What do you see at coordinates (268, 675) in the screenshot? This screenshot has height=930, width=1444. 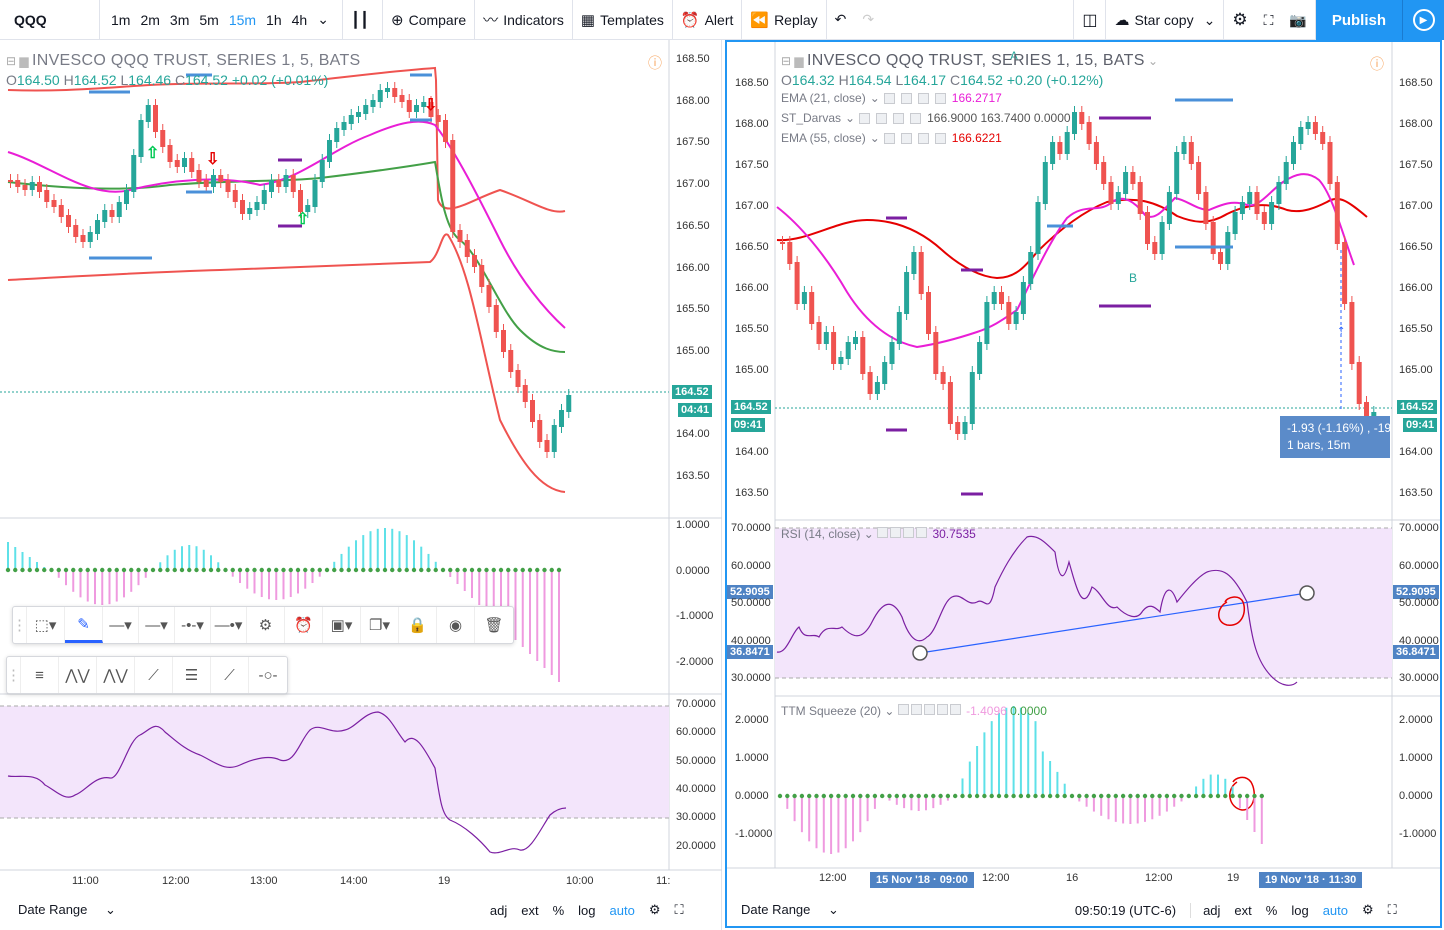 I see `horizontal-ray-icon: -○-` at bounding box center [268, 675].